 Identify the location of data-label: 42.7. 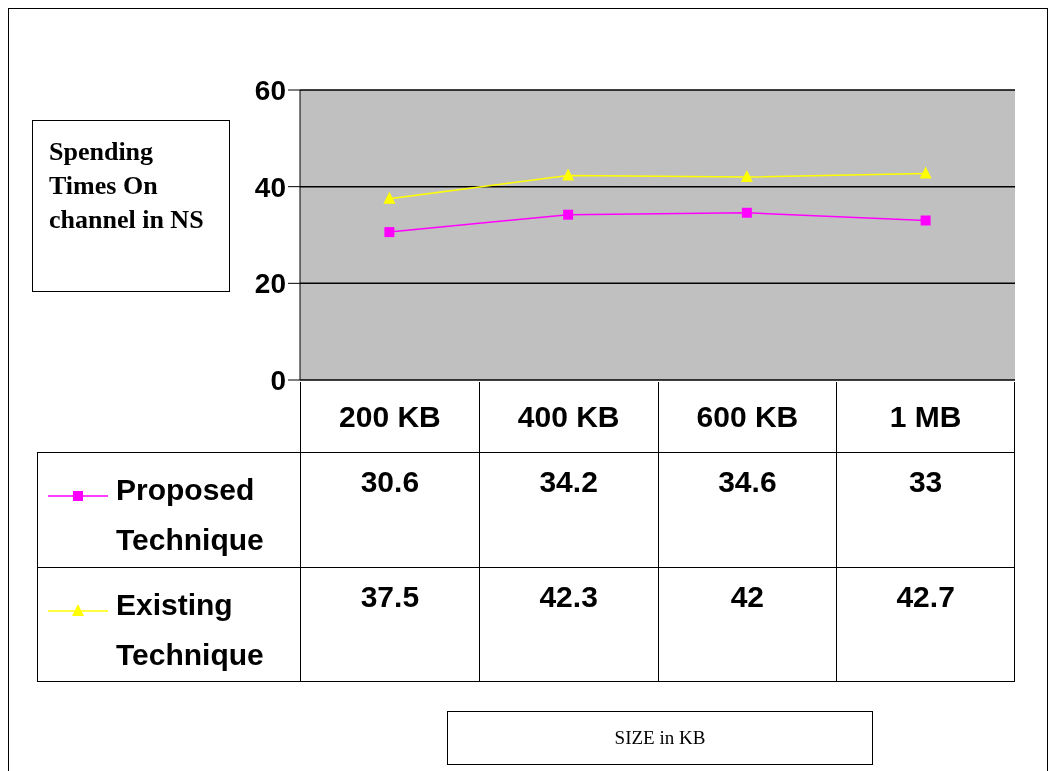
(925, 624).